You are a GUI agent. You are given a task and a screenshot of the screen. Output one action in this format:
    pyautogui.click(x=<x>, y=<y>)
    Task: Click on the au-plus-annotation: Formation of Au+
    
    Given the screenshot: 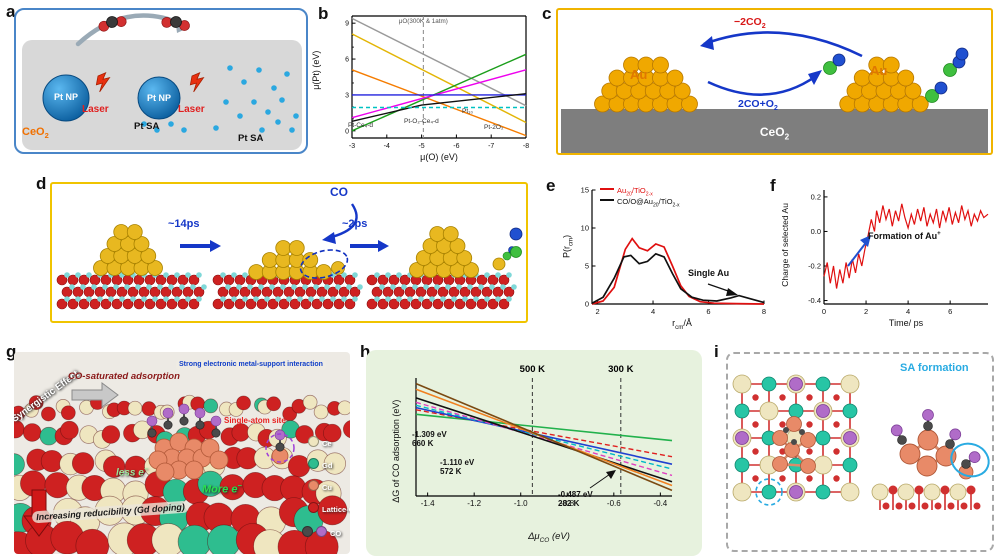 What is the action you would take?
    pyautogui.click(x=904, y=235)
    